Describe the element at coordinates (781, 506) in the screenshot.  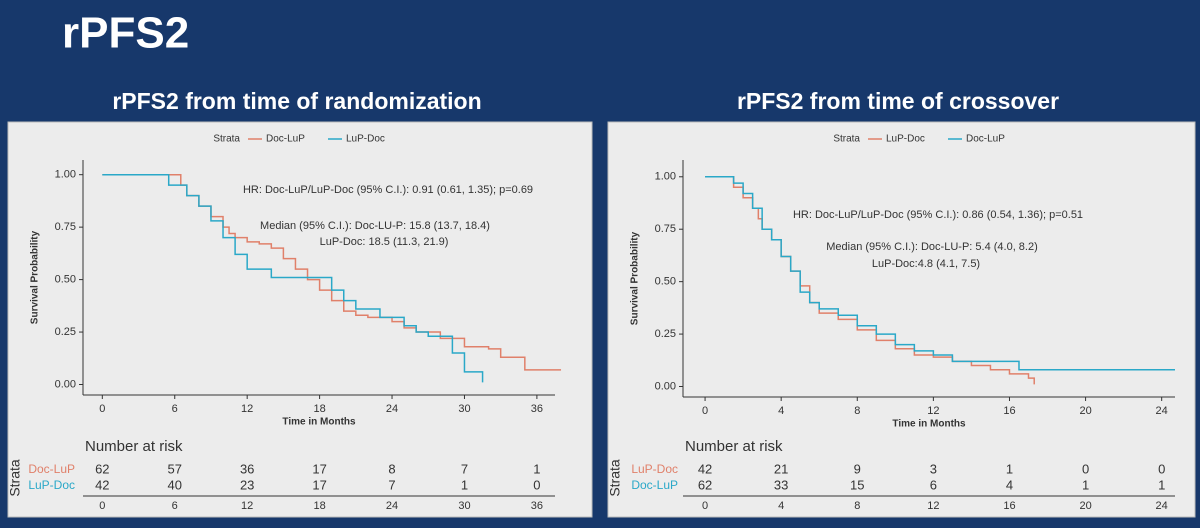
I see `risk-time: 4` at that location.